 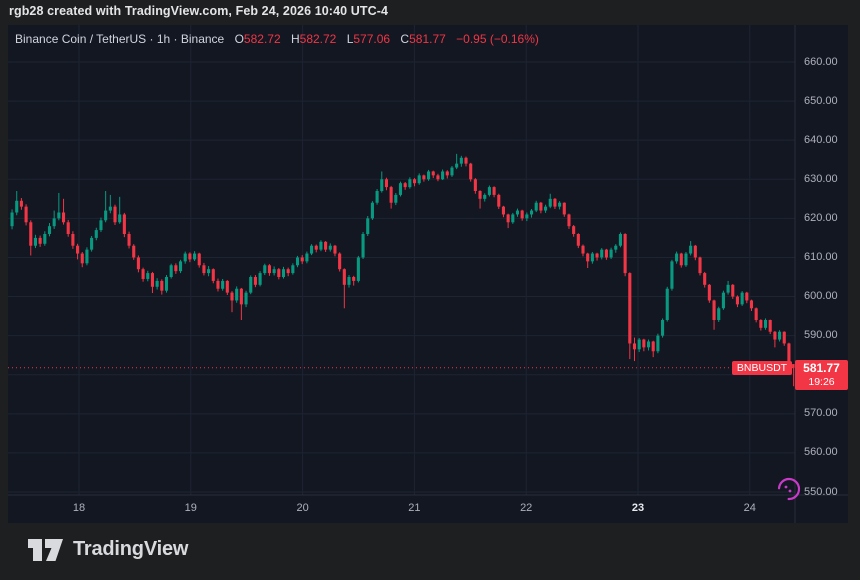 What do you see at coordinates (821, 139) in the screenshot?
I see `price-axis-label: 640.00` at bounding box center [821, 139].